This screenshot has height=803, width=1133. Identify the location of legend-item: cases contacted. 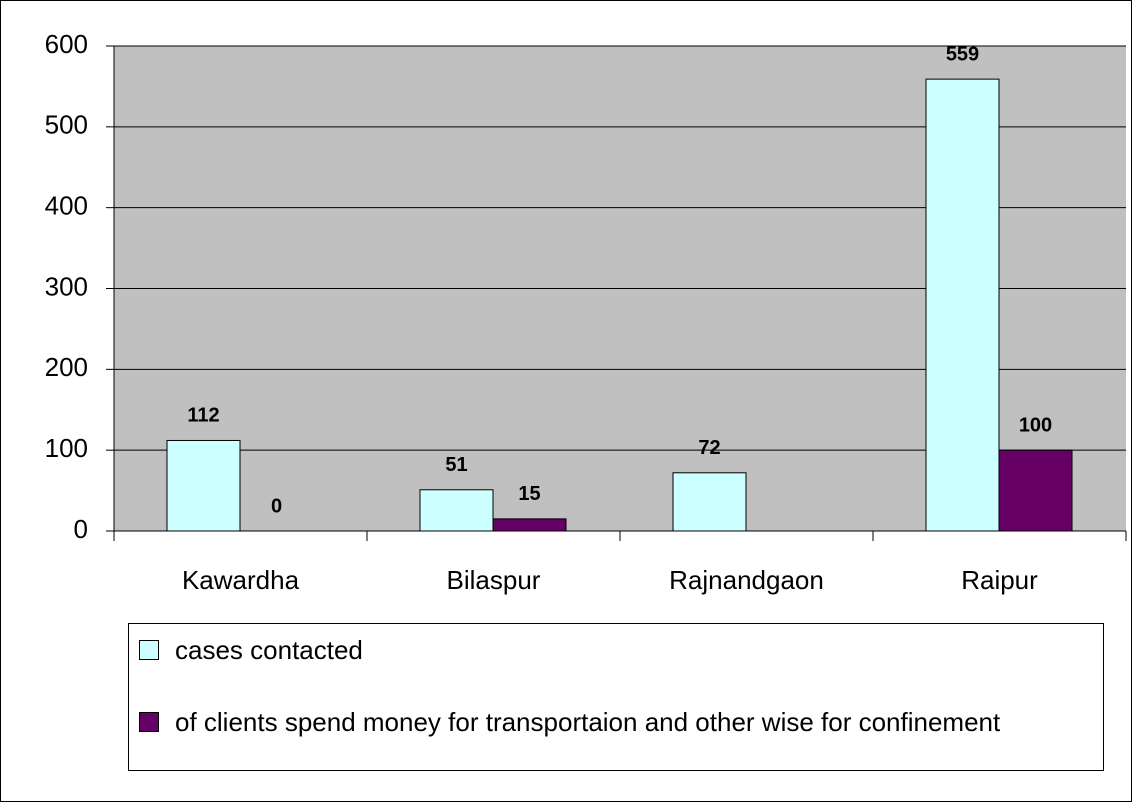
(617, 650).